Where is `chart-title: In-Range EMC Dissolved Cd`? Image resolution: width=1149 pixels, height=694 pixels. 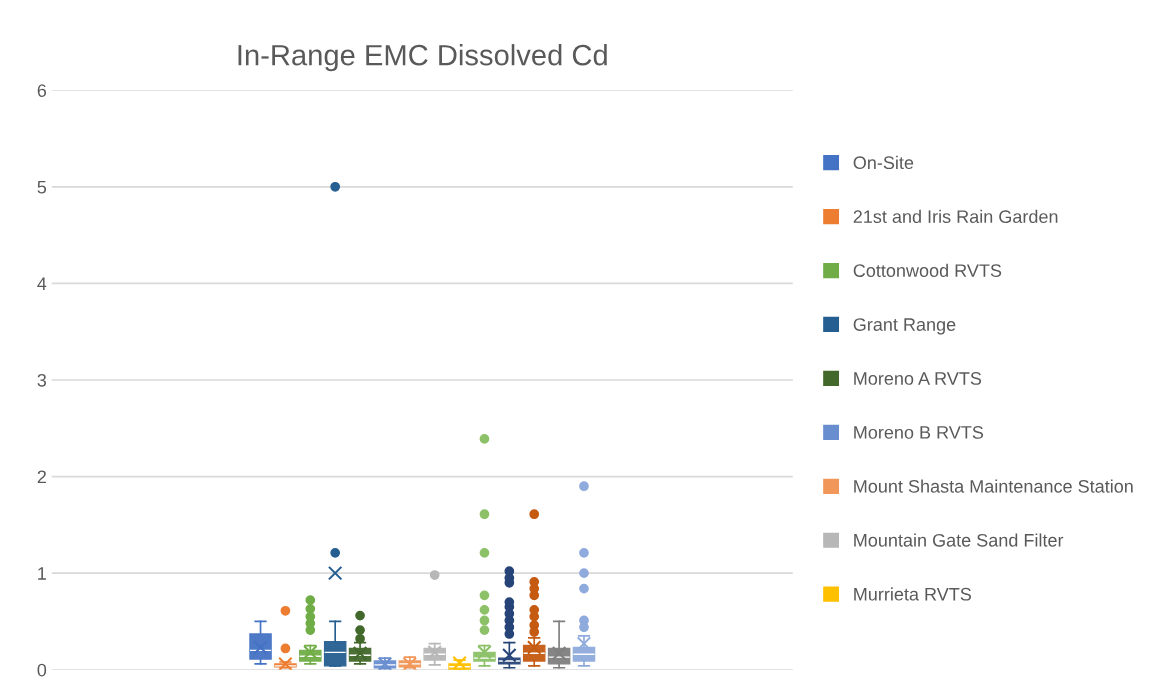
chart-title: In-Range EMC Dissolved Cd is located at coordinates (422, 58).